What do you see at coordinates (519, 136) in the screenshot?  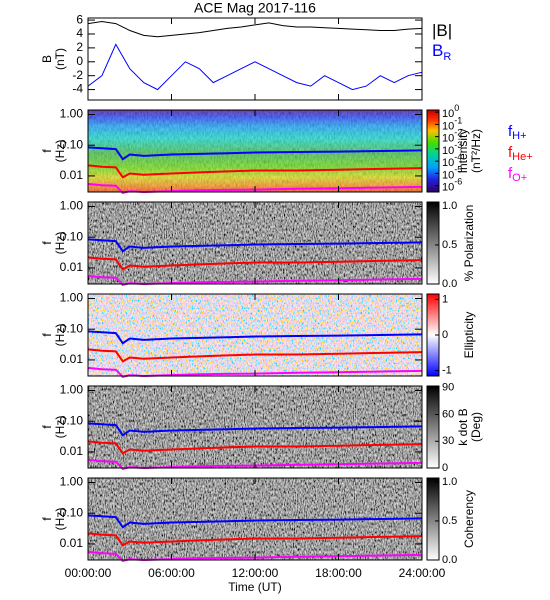 I see `legend-subscript: H+` at bounding box center [519, 136].